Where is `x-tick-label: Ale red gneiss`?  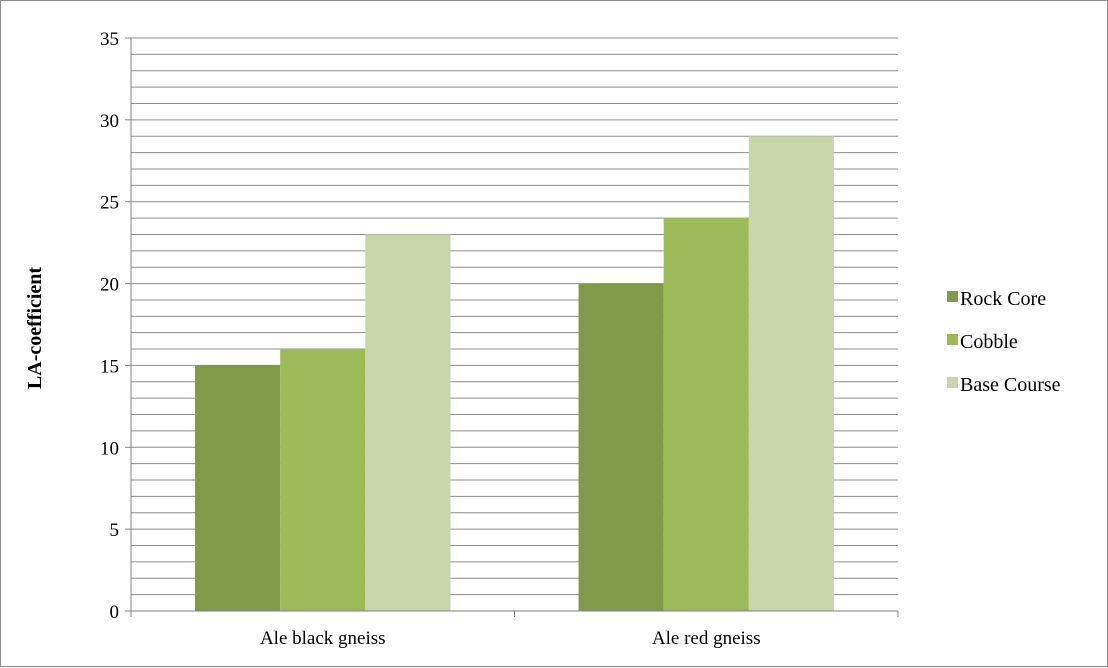
x-tick-label: Ale red gneiss is located at coordinates (706, 638).